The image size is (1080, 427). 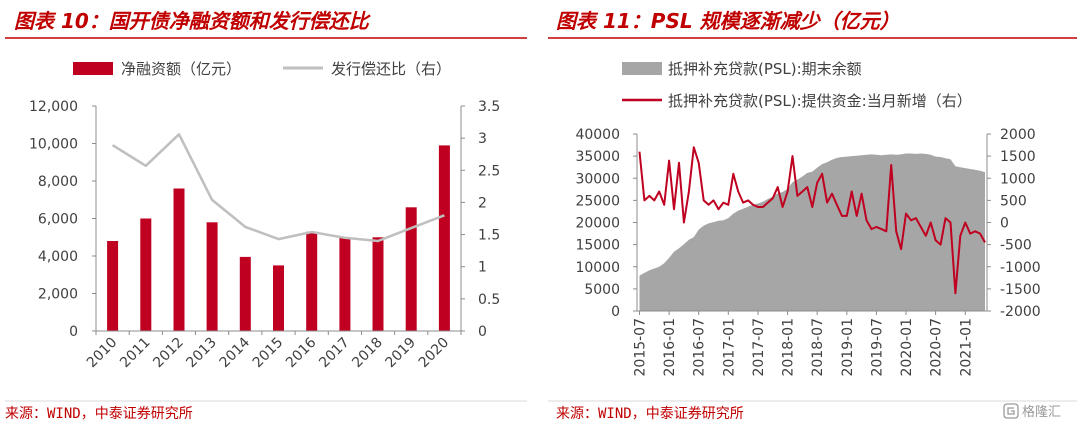 I want to click on chart-11-right-tick-label: -1000, so click(x=1020, y=268).